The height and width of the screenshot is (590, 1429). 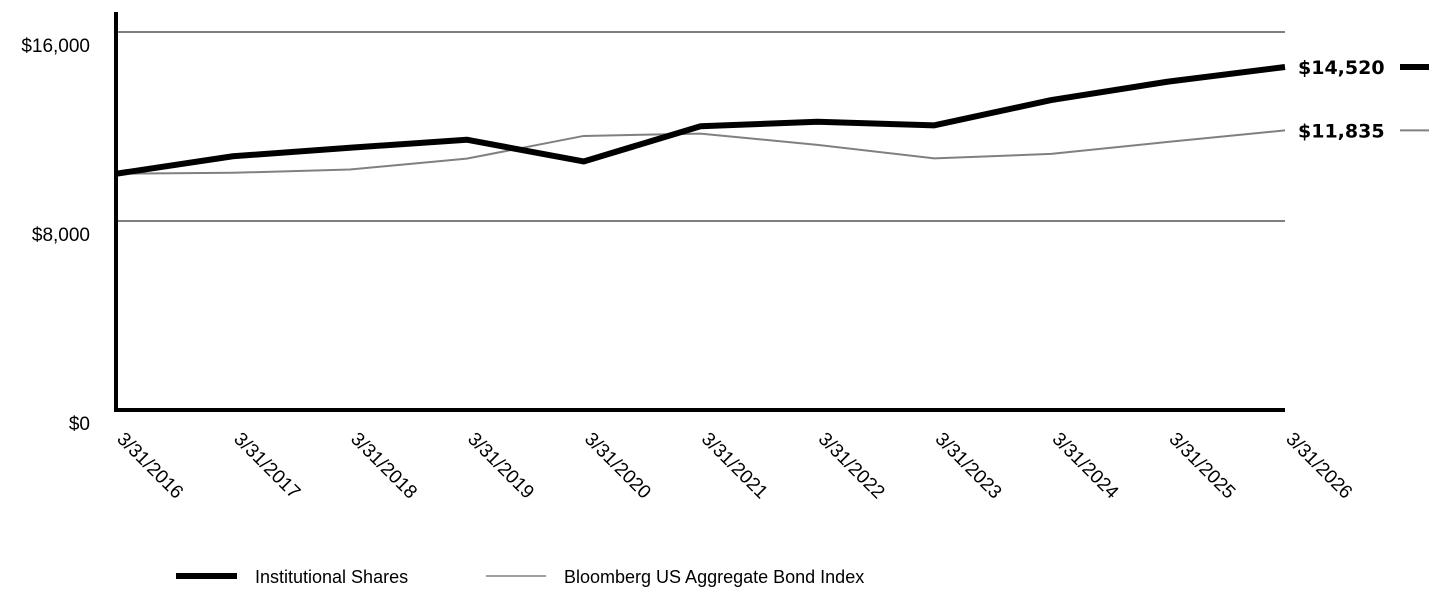 What do you see at coordinates (851, 466) in the screenshot?
I see `x-tick-label: 3/31/2022` at bounding box center [851, 466].